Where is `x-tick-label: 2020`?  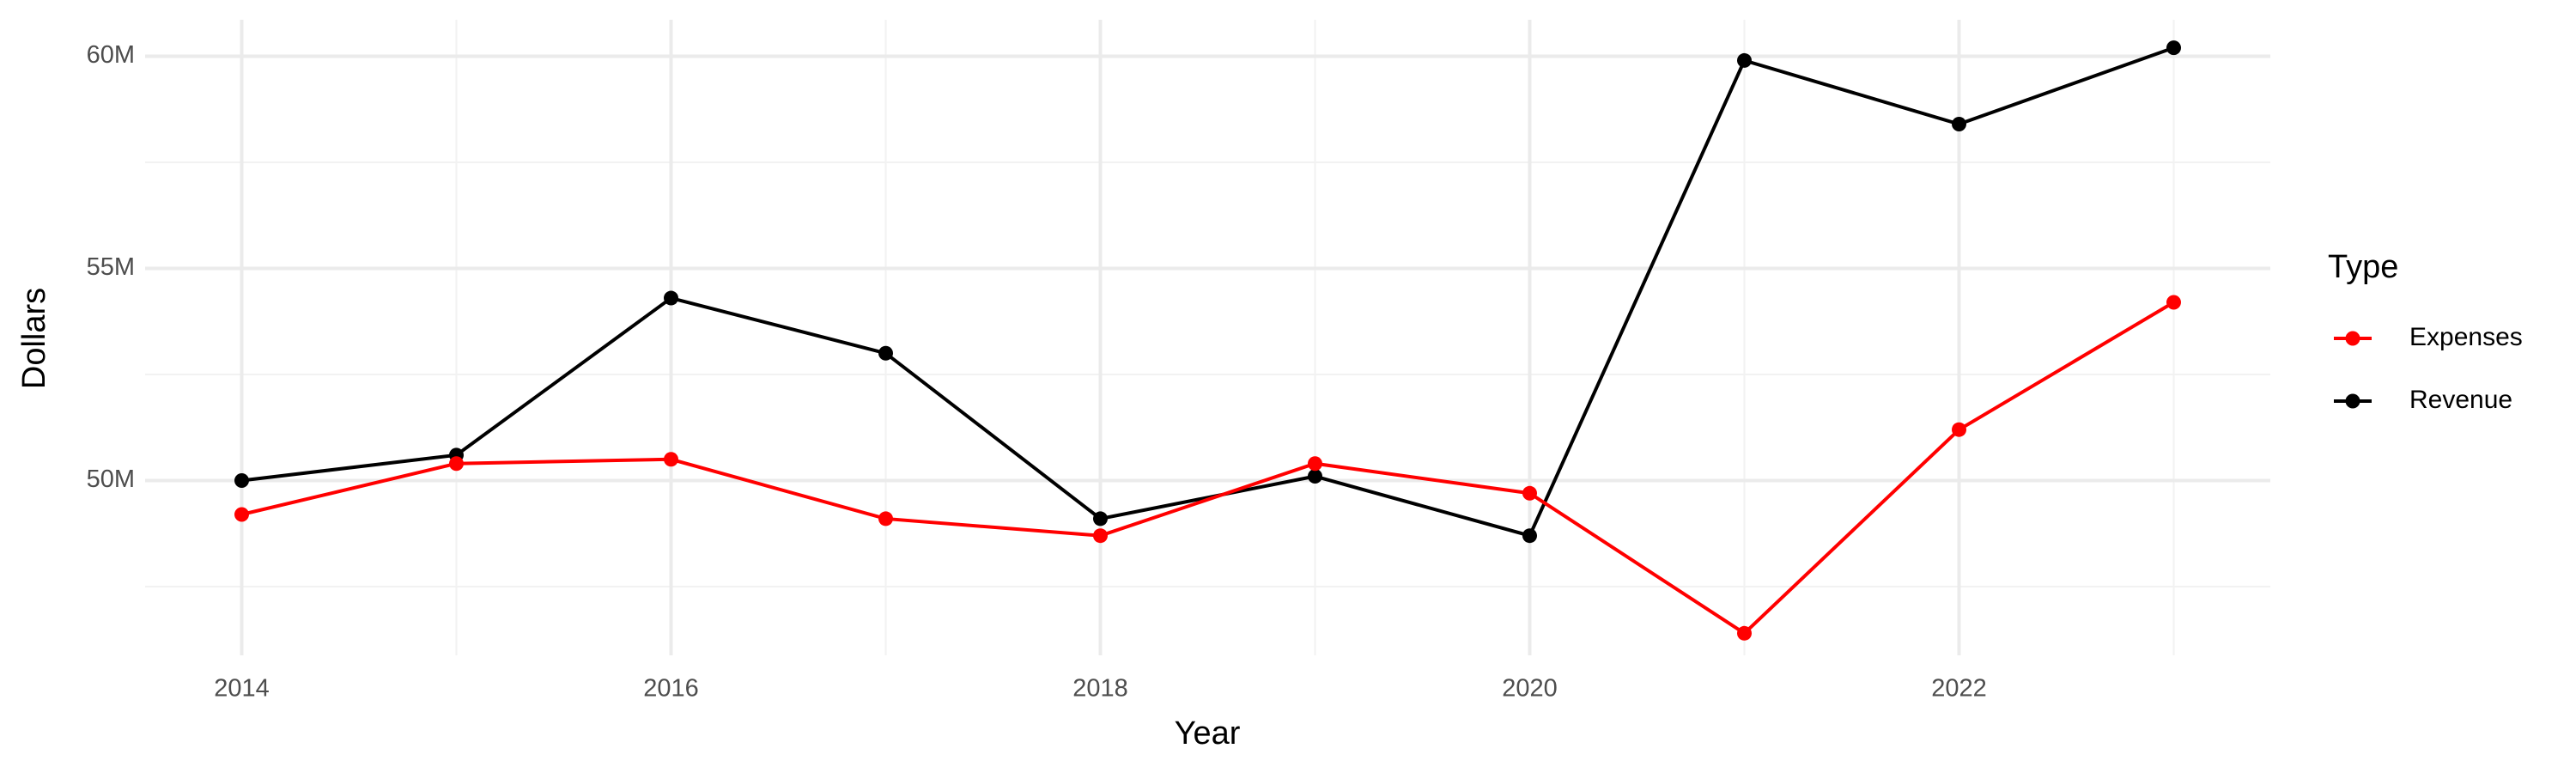
x-tick-label: 2020 is located at coordinates (1530, 689).